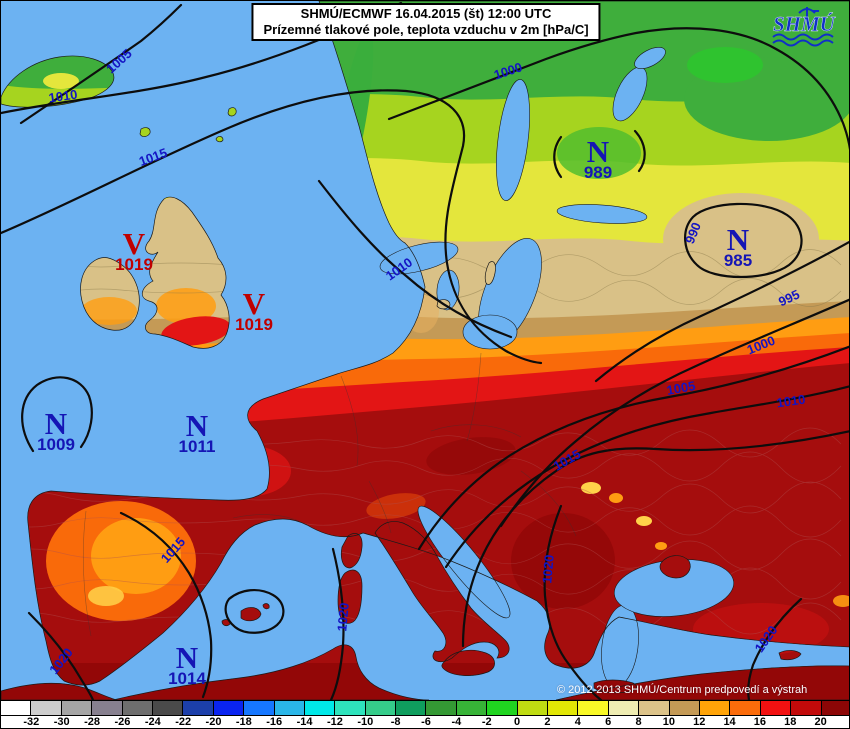 The height and width of the screenshot is (729, 850). I want to click on colorbar-tick: -26, so click(122, 722).